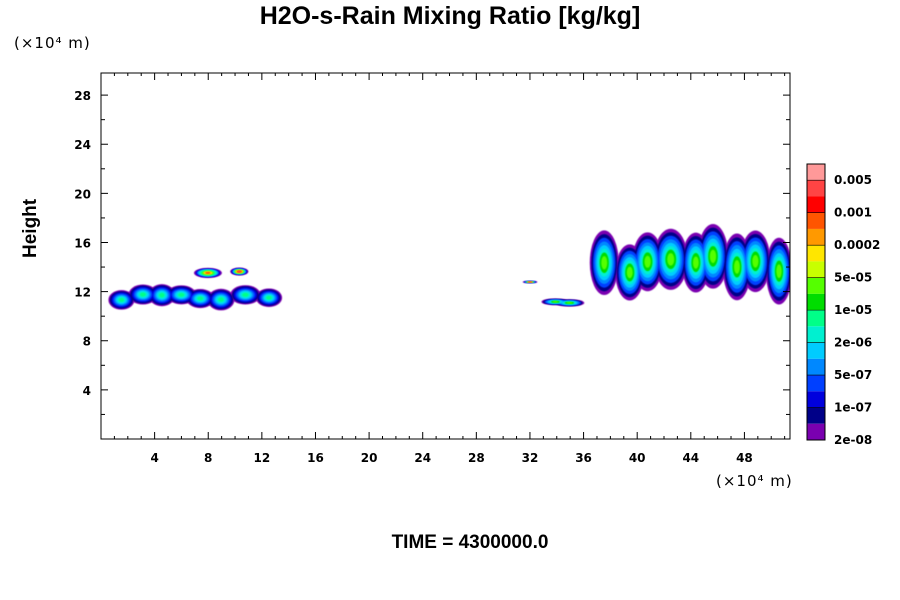 Image resolution: width=900 pixels, height=600 pixels. I want to click on colorbar-label: 0.001, so click(853, 213).